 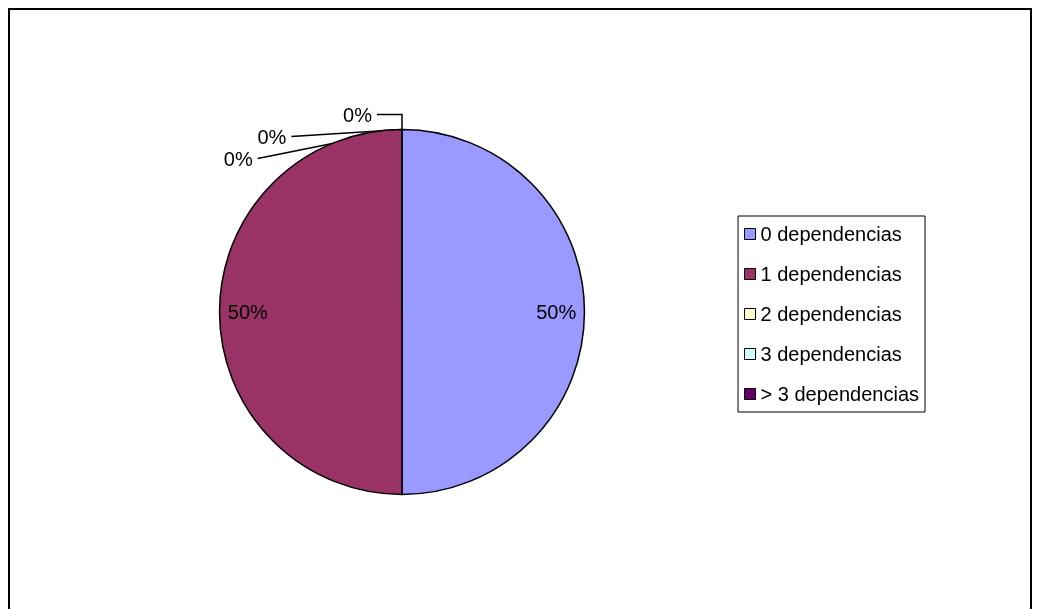 What do you see at coordinates (831, 354) in the screenshot?
I see `legend-label: 3 dependencias` at bounding box center [831, 354].